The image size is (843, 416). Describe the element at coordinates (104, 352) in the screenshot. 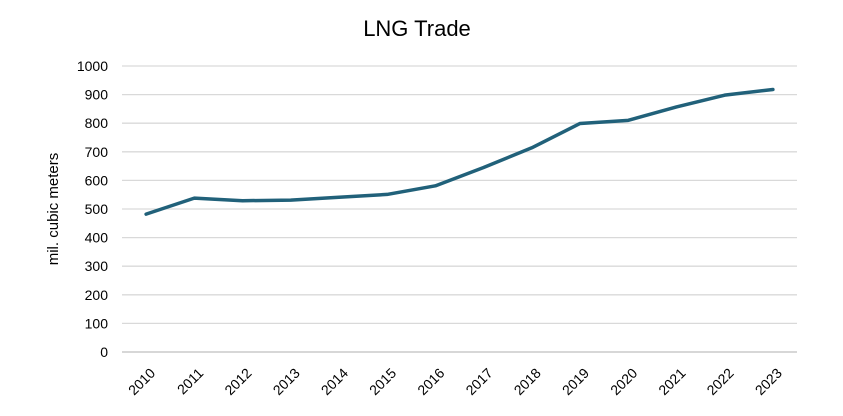

I see `y-tick-label: 0` at that location.